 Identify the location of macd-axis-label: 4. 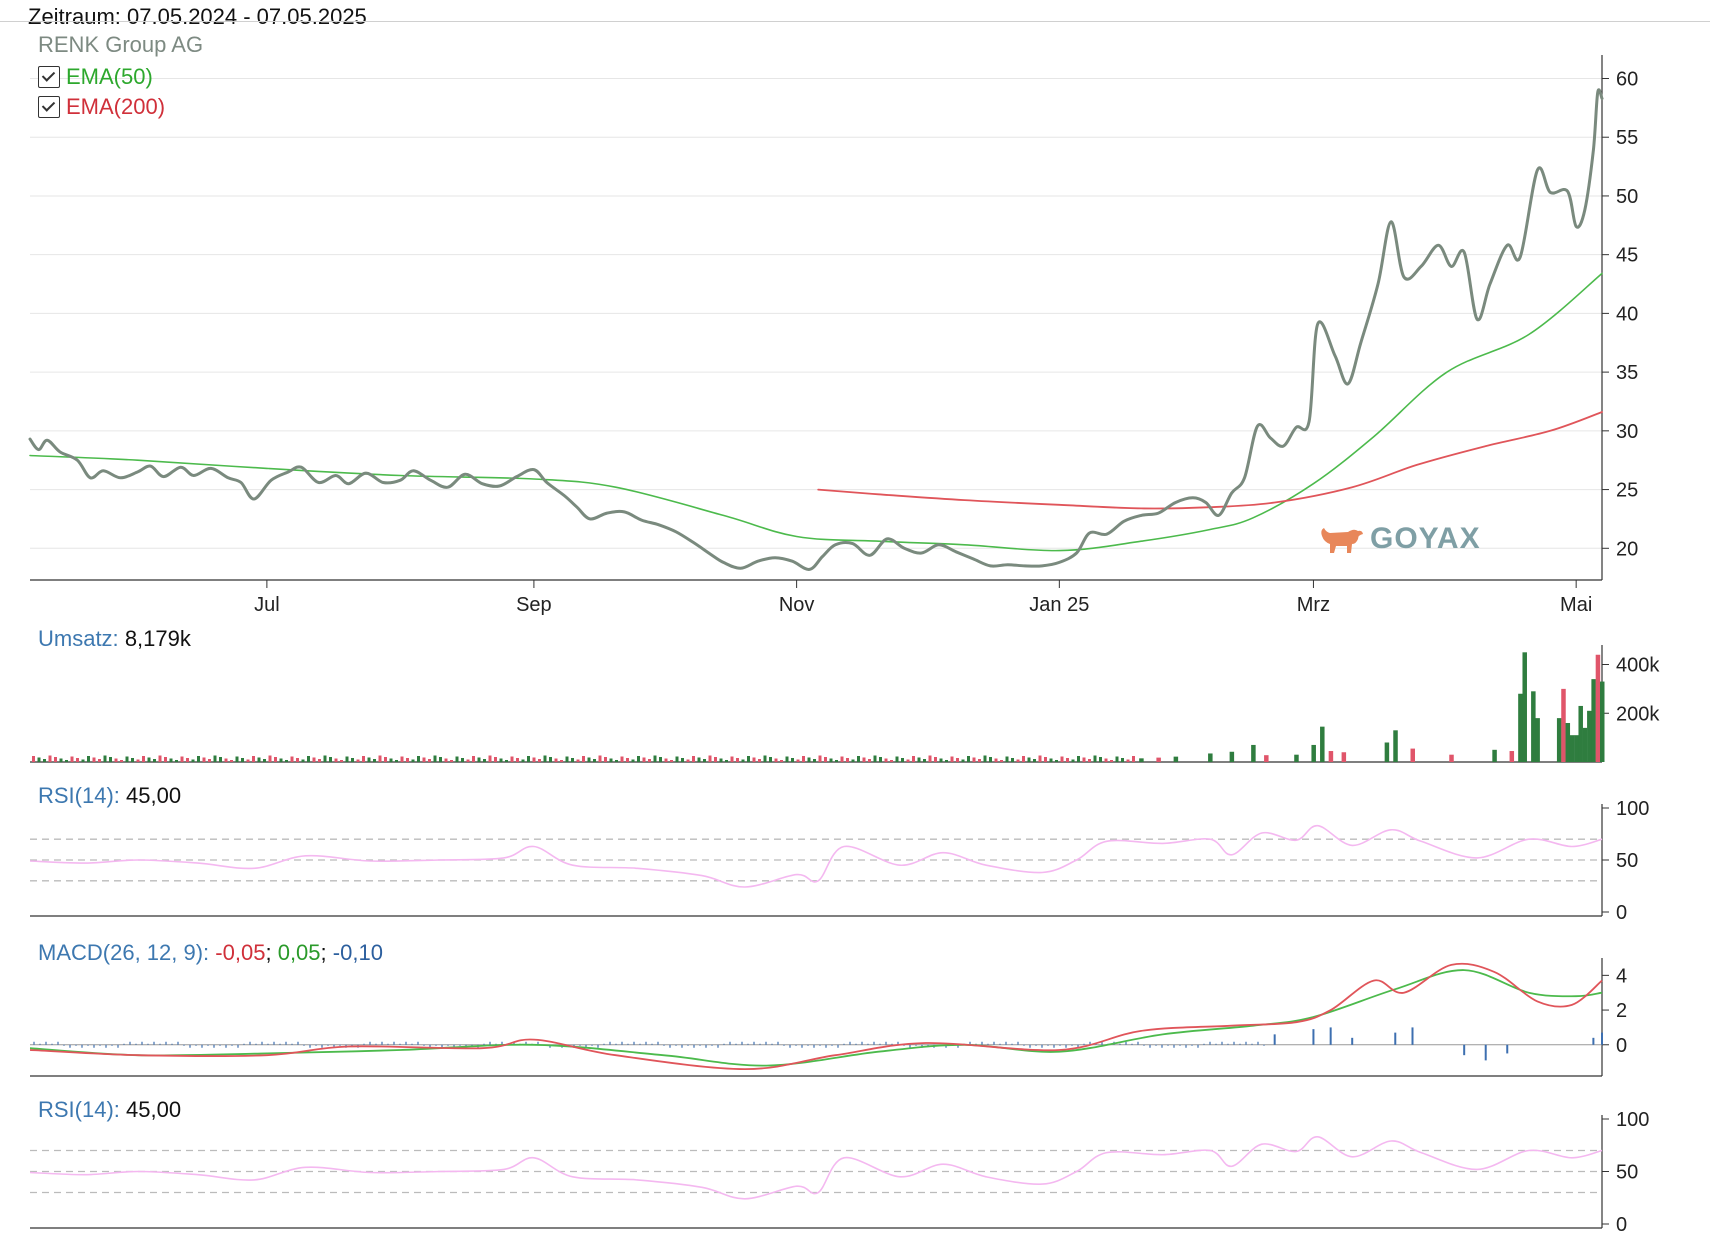
(1621, 976).